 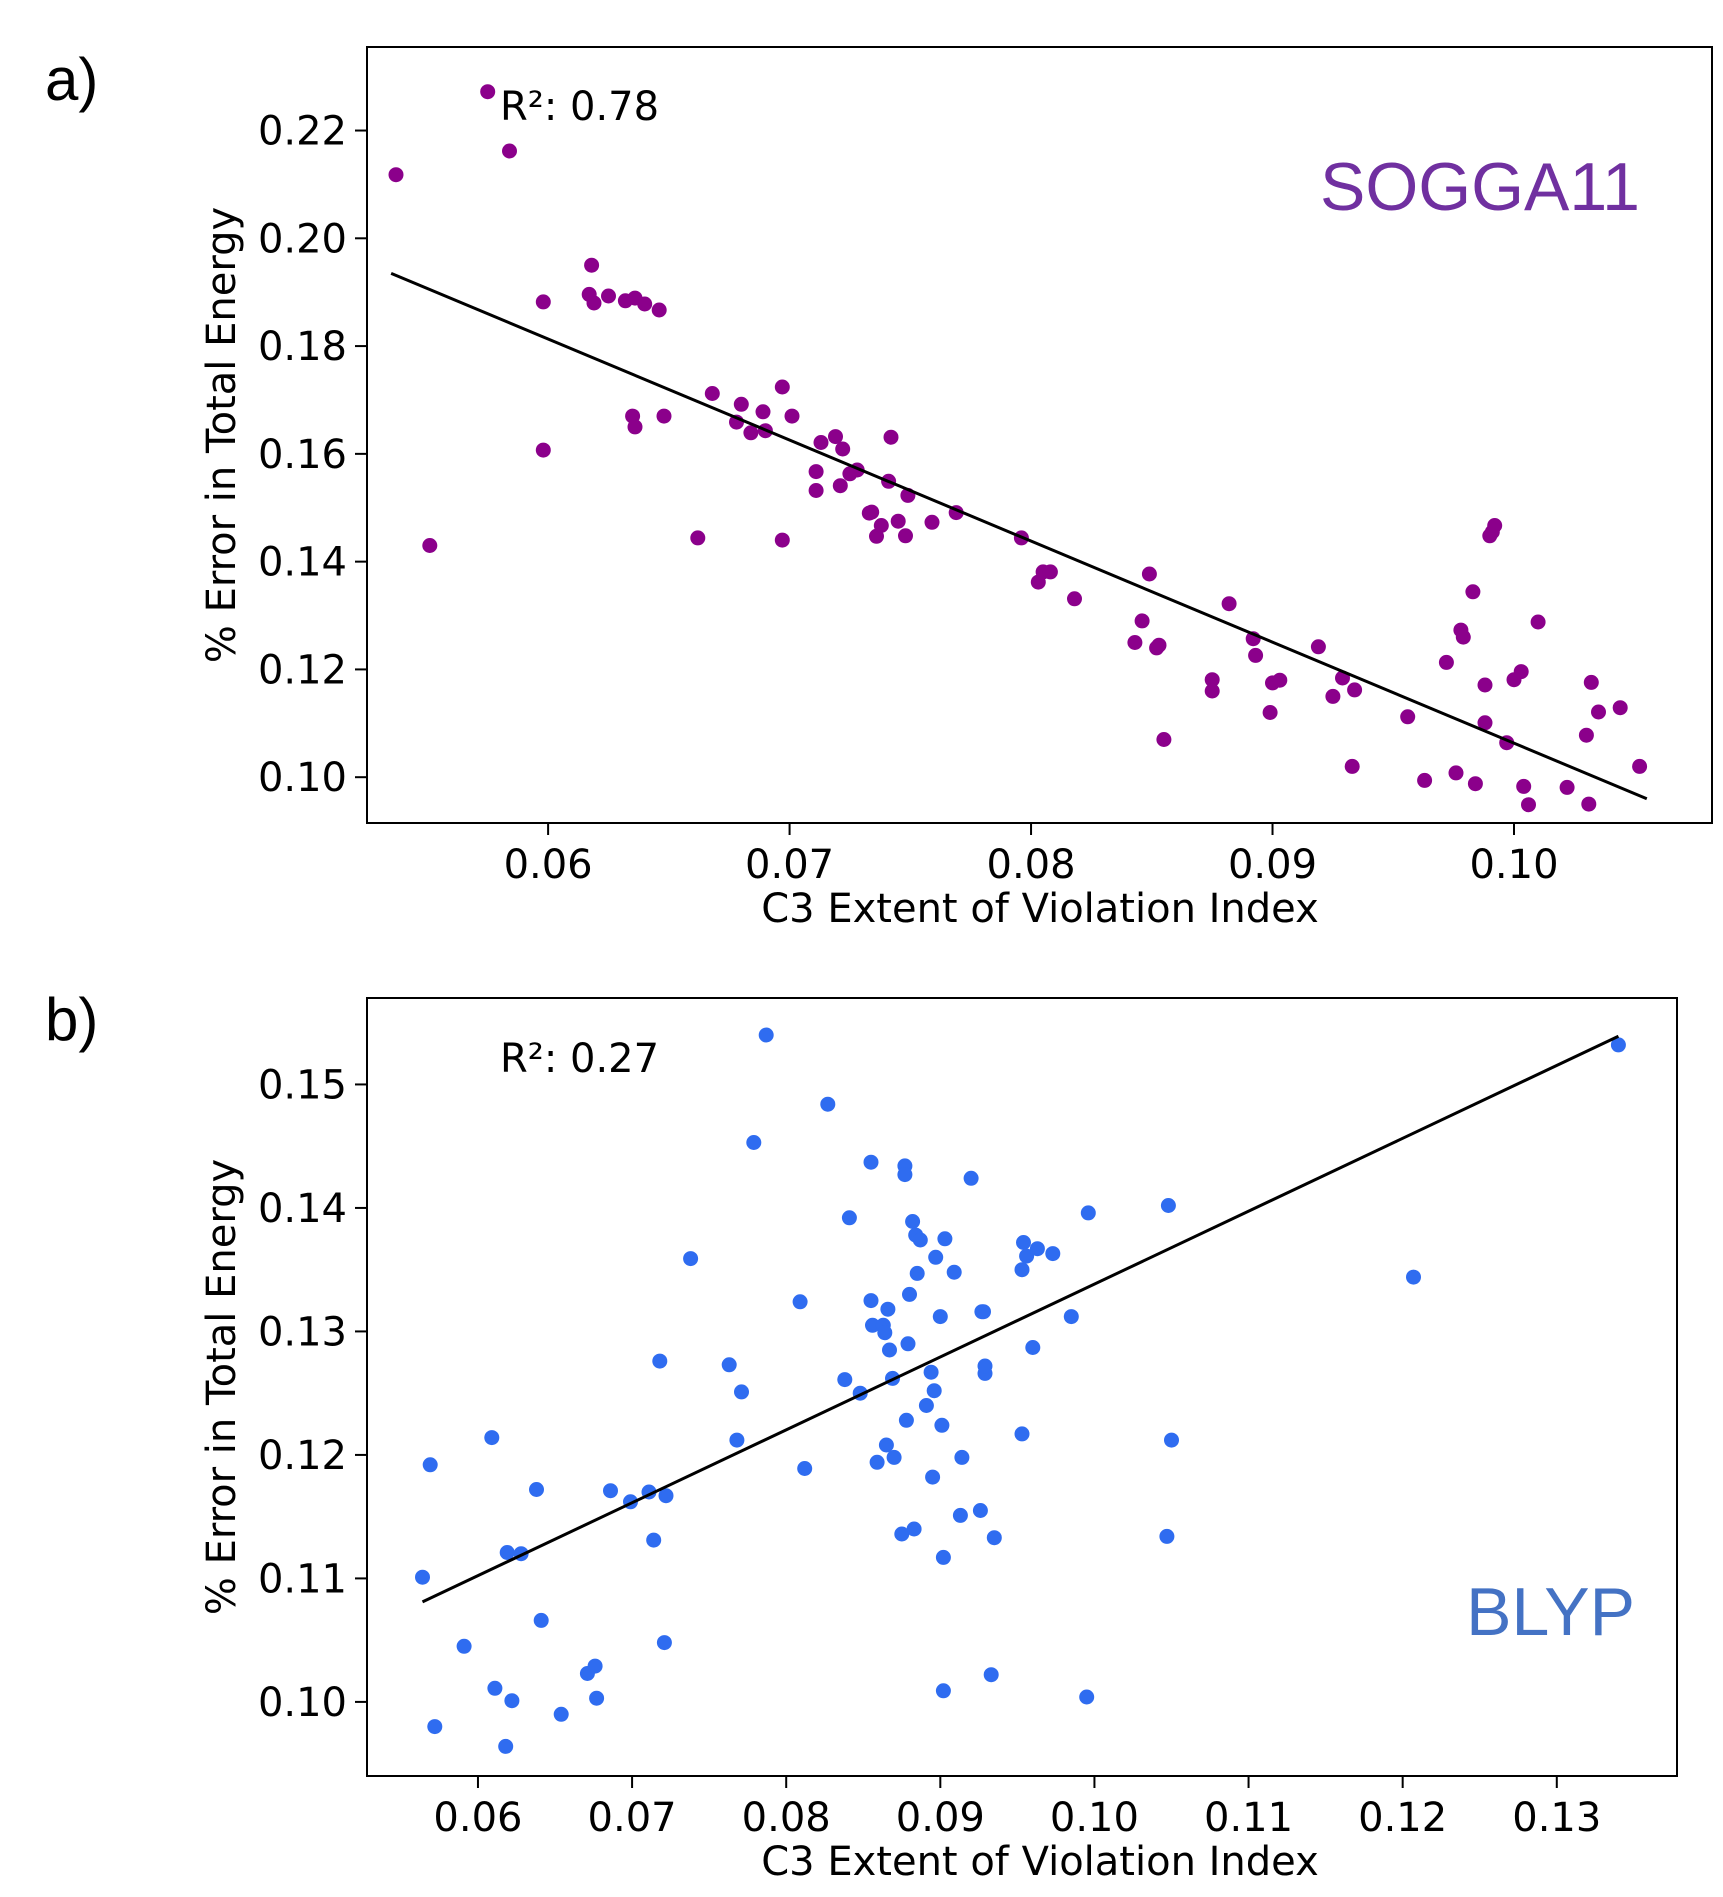 What do you see at coordinates (302, 1209) in the screenshot?
I see `panel-b-y-tick-label-4: 0.14` at bounding box center [302, 1209].